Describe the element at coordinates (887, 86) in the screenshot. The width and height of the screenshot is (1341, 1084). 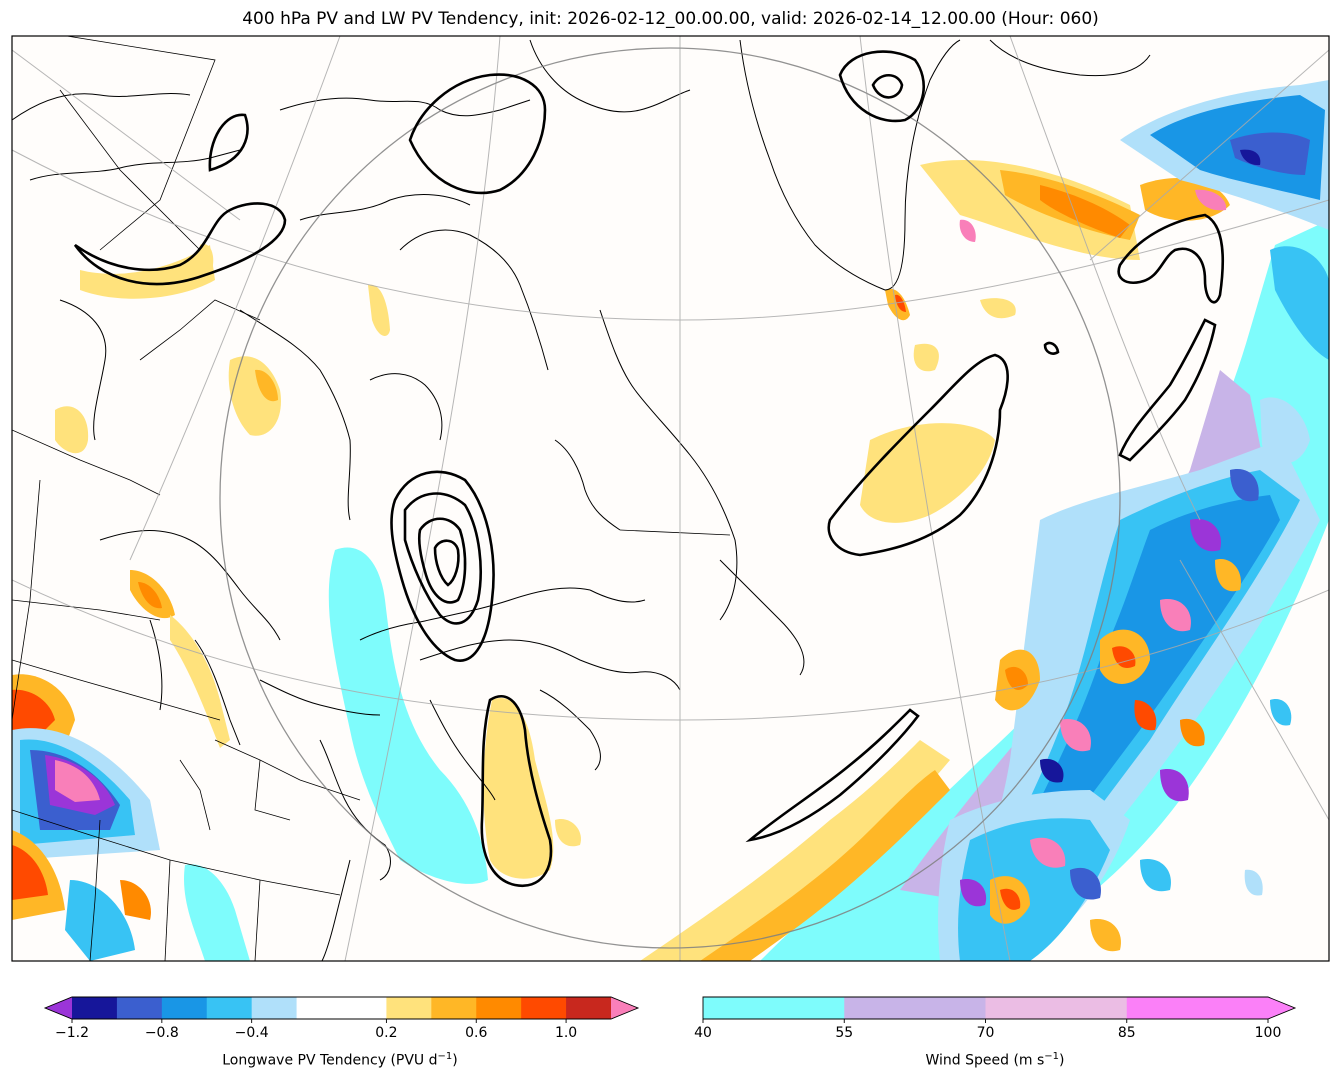
I see `pv-contour-ne-small` at that location.